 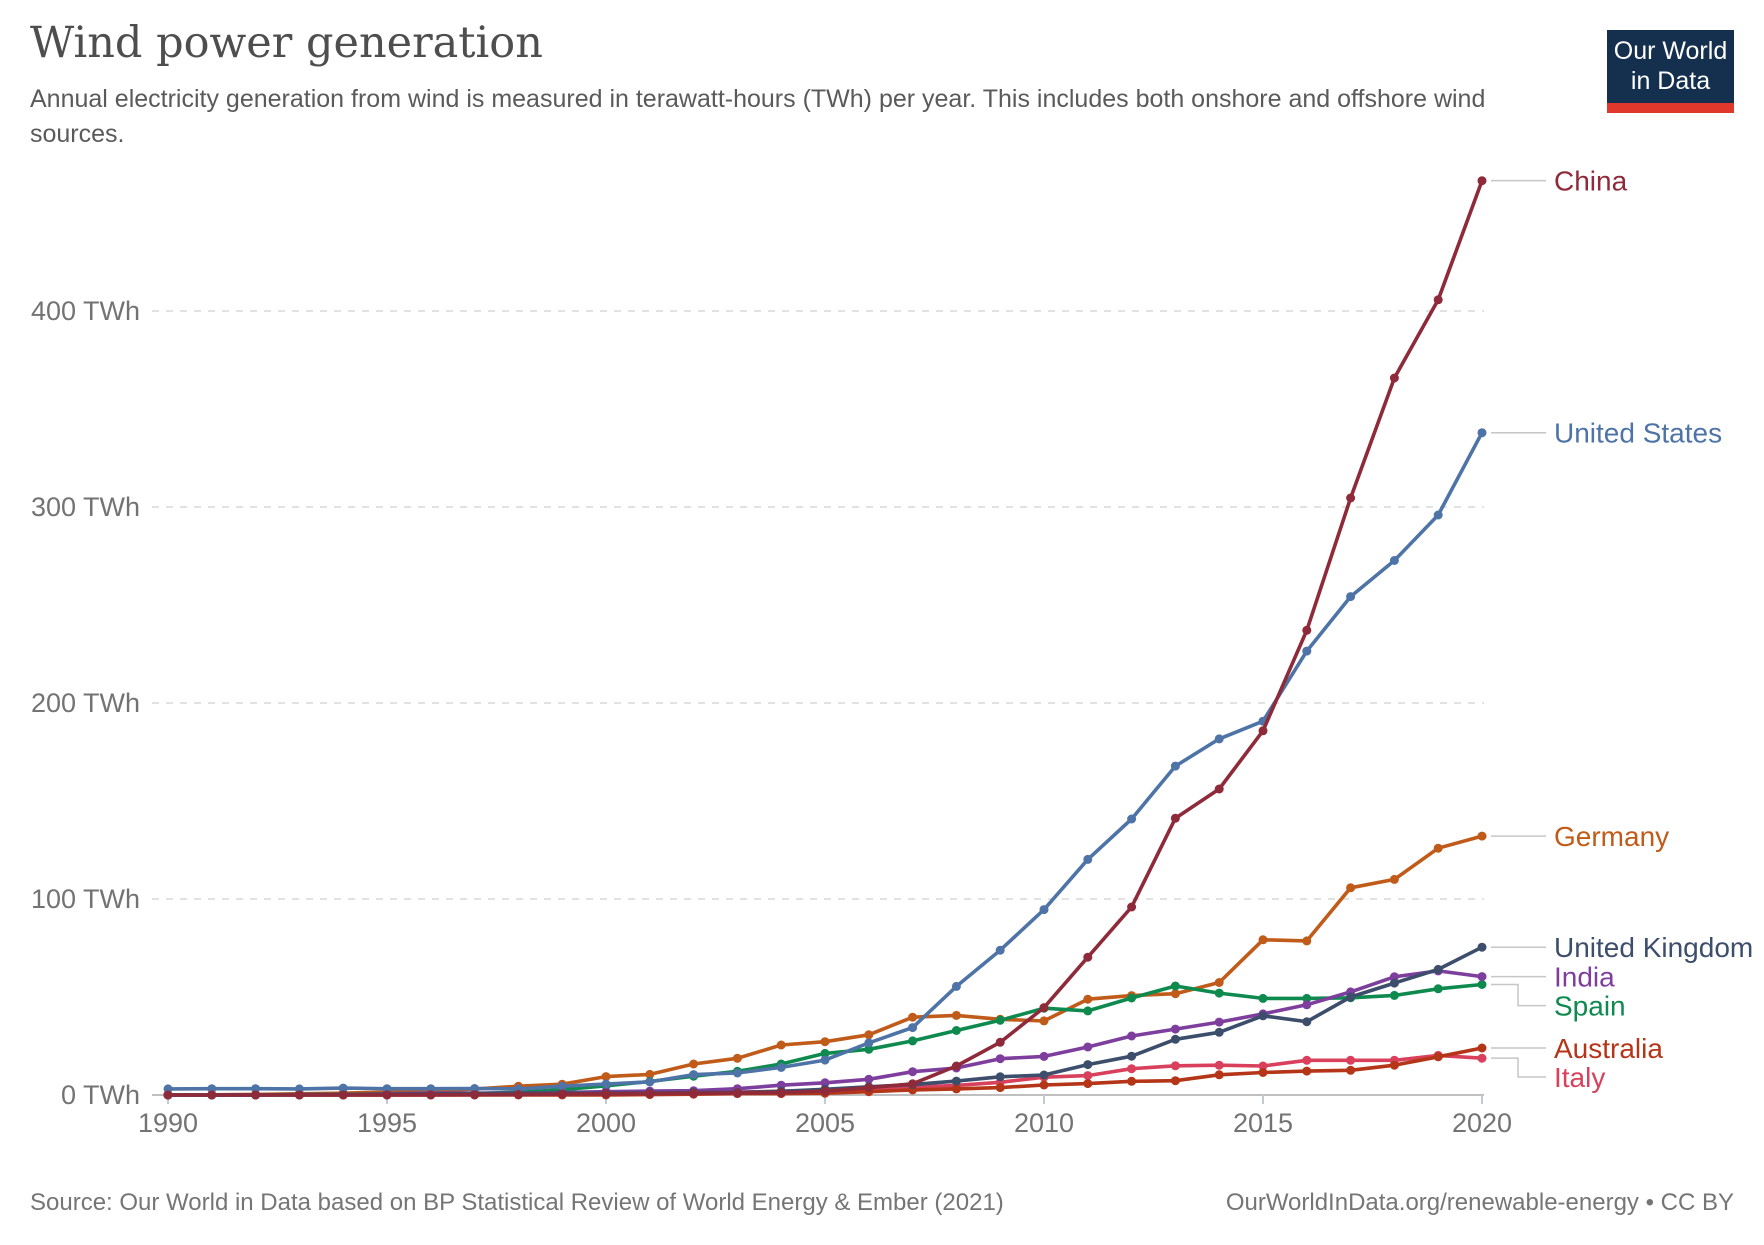 What do you see at coordinates (1579, 1077) in the screenshot?
I see `series-label-italy: Italy` at bounding box center [1579, 1077].